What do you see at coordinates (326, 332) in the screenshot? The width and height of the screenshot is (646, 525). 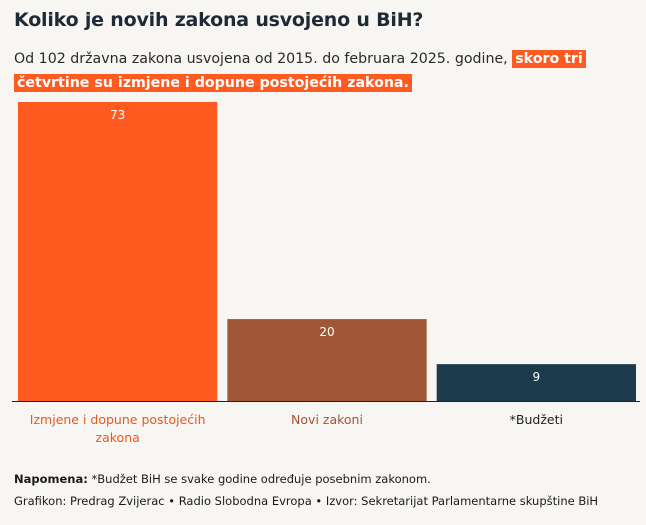 I see `bar-value-label: 20` at bounding box center [326, 332].